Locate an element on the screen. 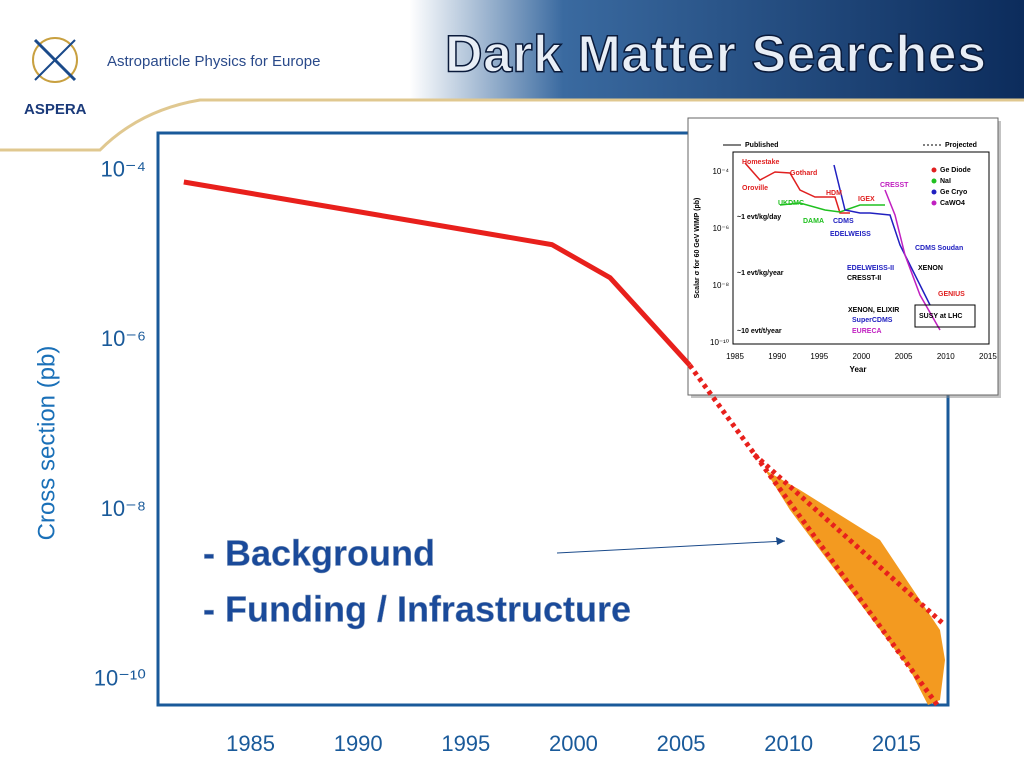 The width and height of the screenshot is (1024, 768). inset-label: EDELWEISS is located at coordinates (850, 234).